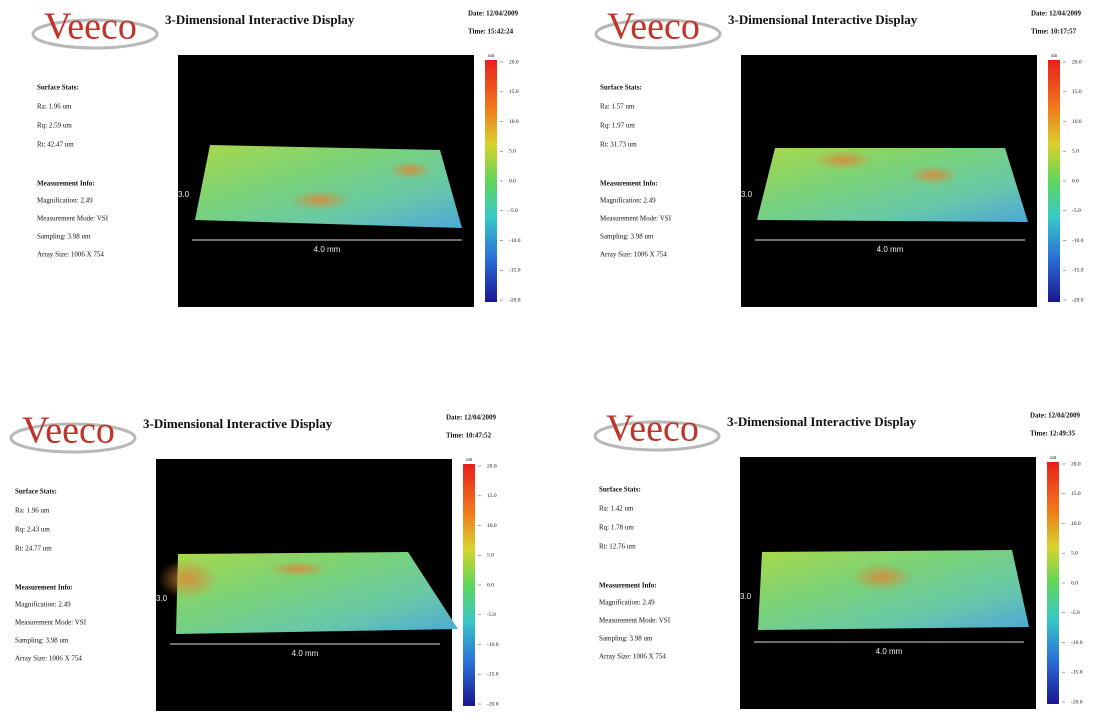  Describe the element at coordinates (491, 32) in the screenshot. I see `time: Time: 15:42:24` at that location.